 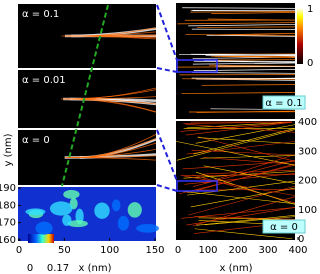 I want to click on trend-label-rest: ∼ α, so click(x=131, y=8).